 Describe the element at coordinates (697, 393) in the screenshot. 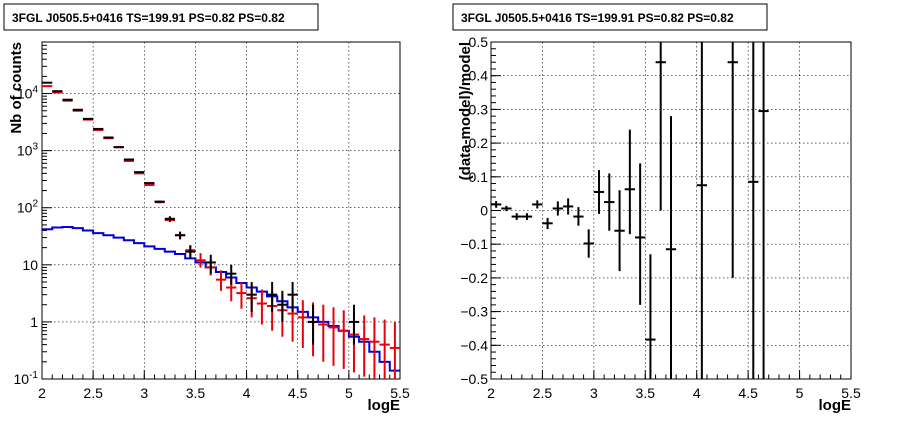

I see `right-x-tick-label: 4` at that location.